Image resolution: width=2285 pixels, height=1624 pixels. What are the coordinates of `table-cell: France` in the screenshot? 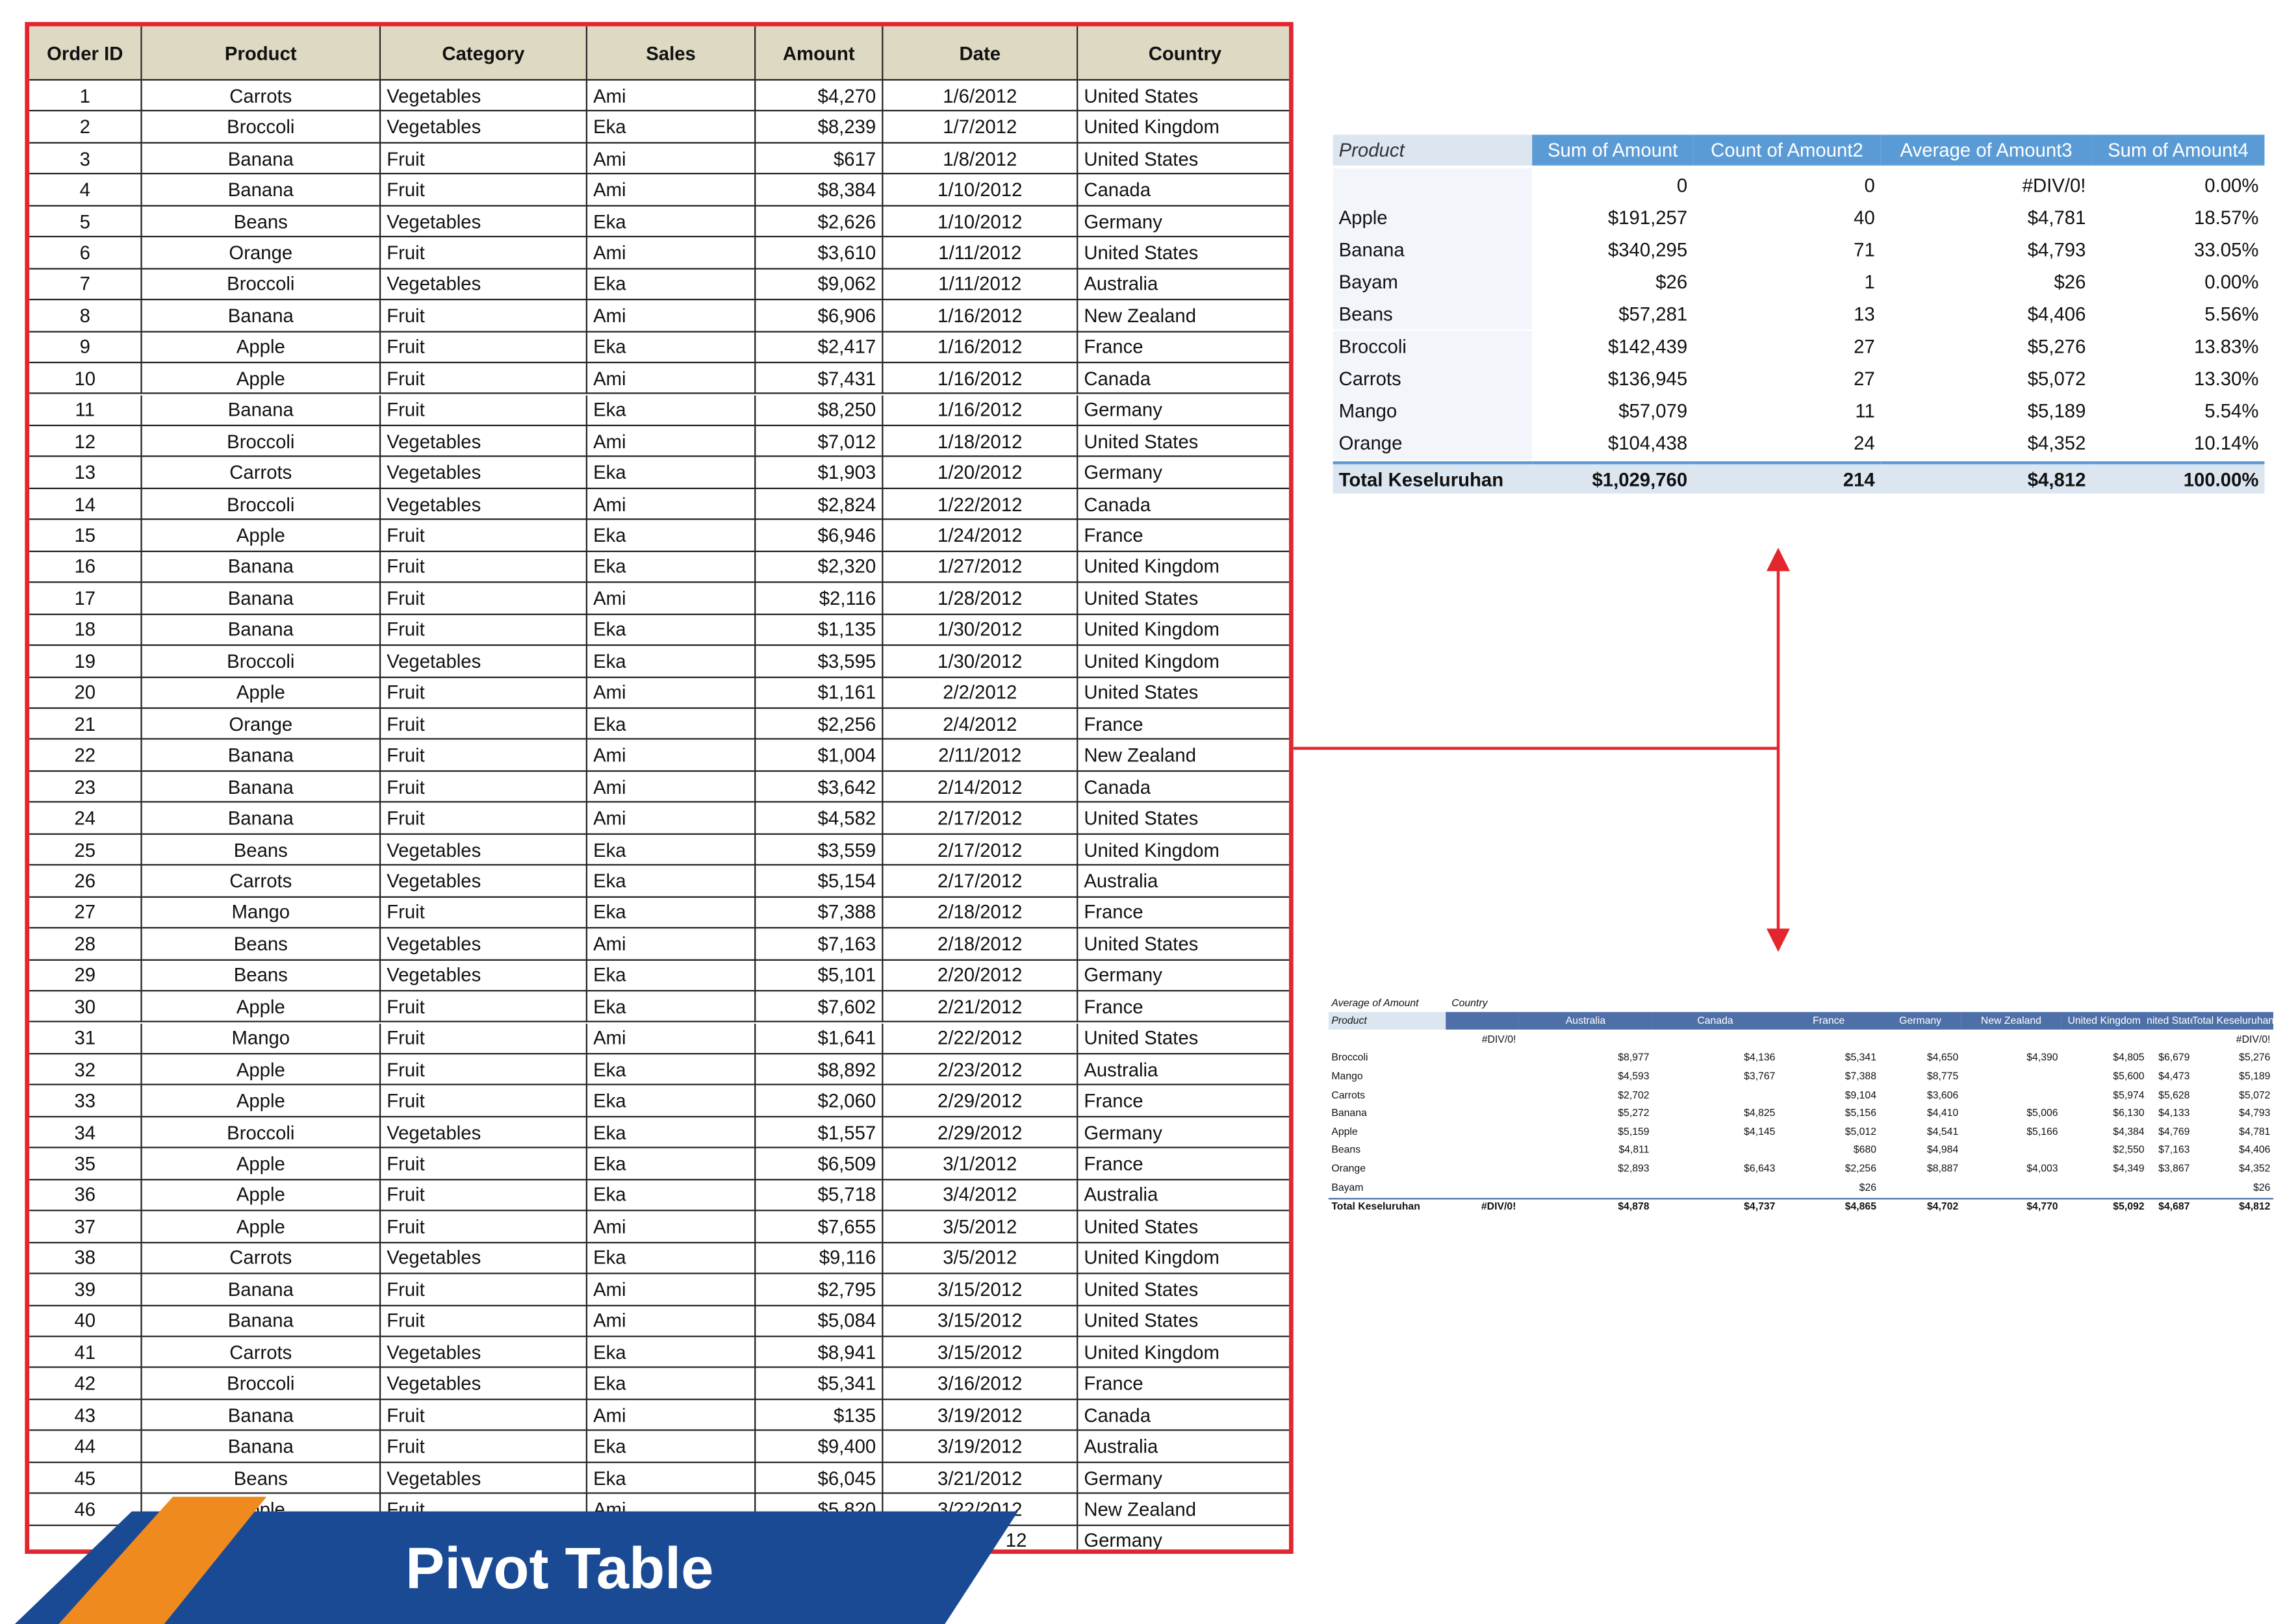 It's located at (1183, 1101).